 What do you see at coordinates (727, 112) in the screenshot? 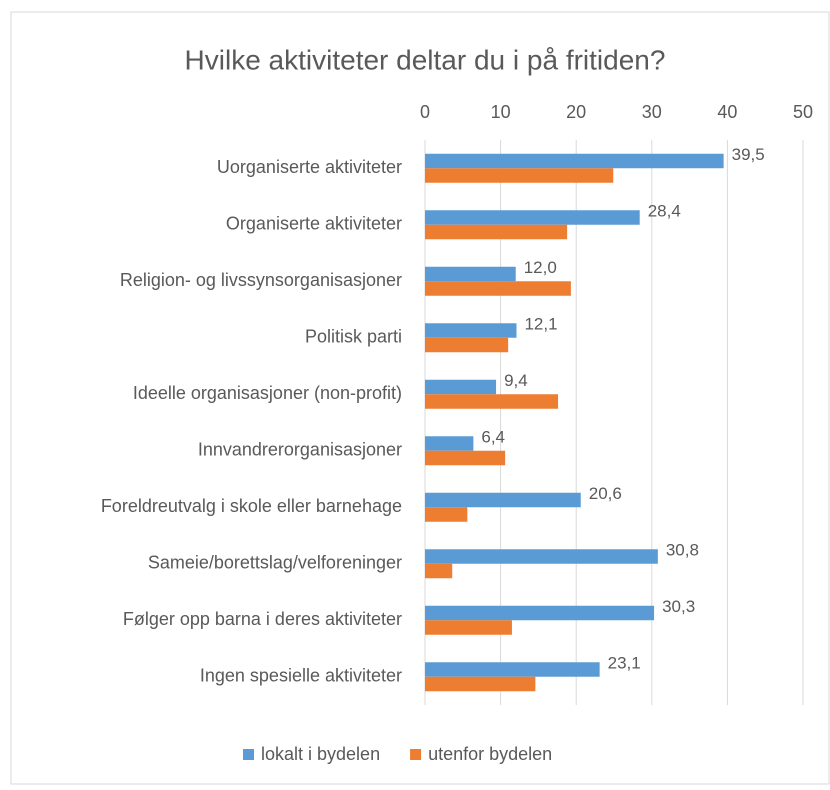
I see `x-tick-label: 40` at bounding box center [727, 112].